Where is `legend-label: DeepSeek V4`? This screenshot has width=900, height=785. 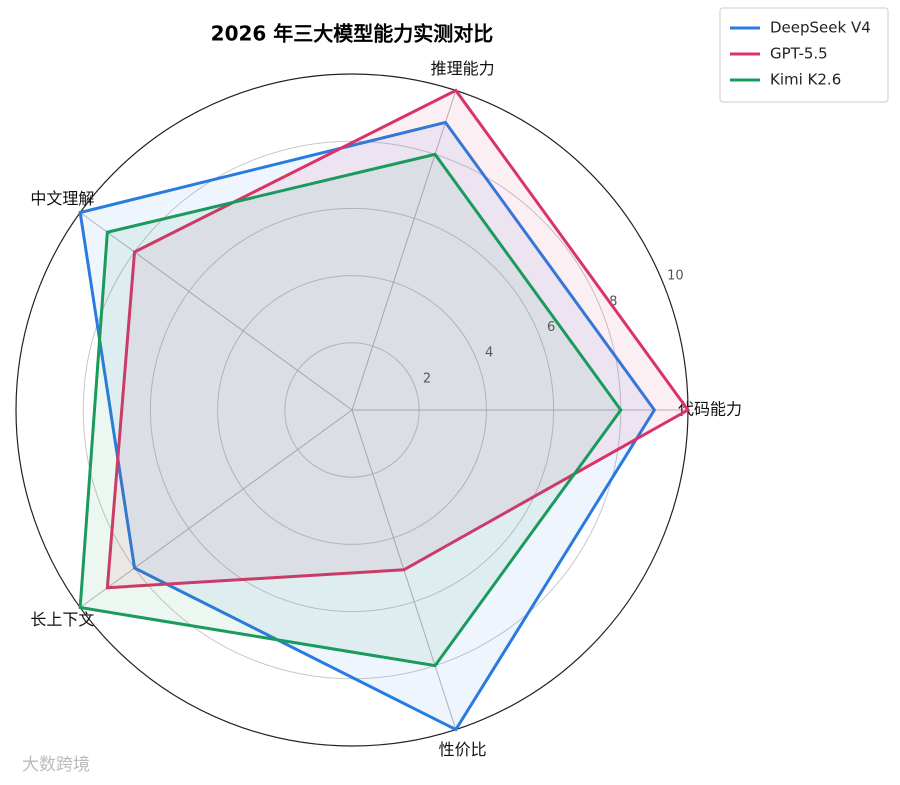 legend-label: DeepSeek V4 is located at coordinates (820, 28).